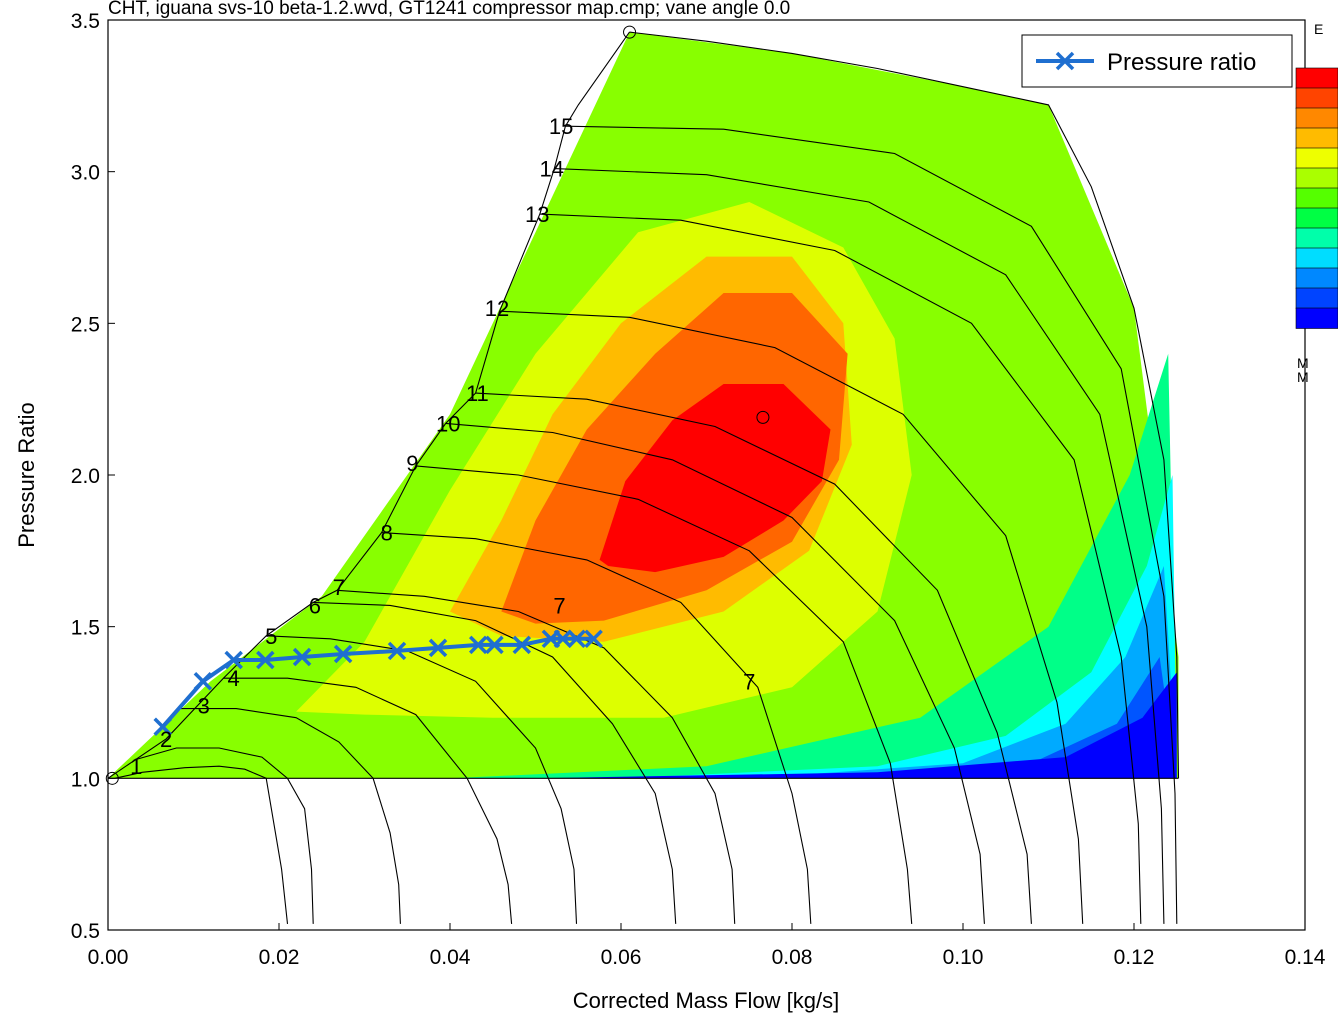  What do you see at coordinates (1316, 198) in the screenshot?
I see `colorbar` at bounding box center [1316, 198].